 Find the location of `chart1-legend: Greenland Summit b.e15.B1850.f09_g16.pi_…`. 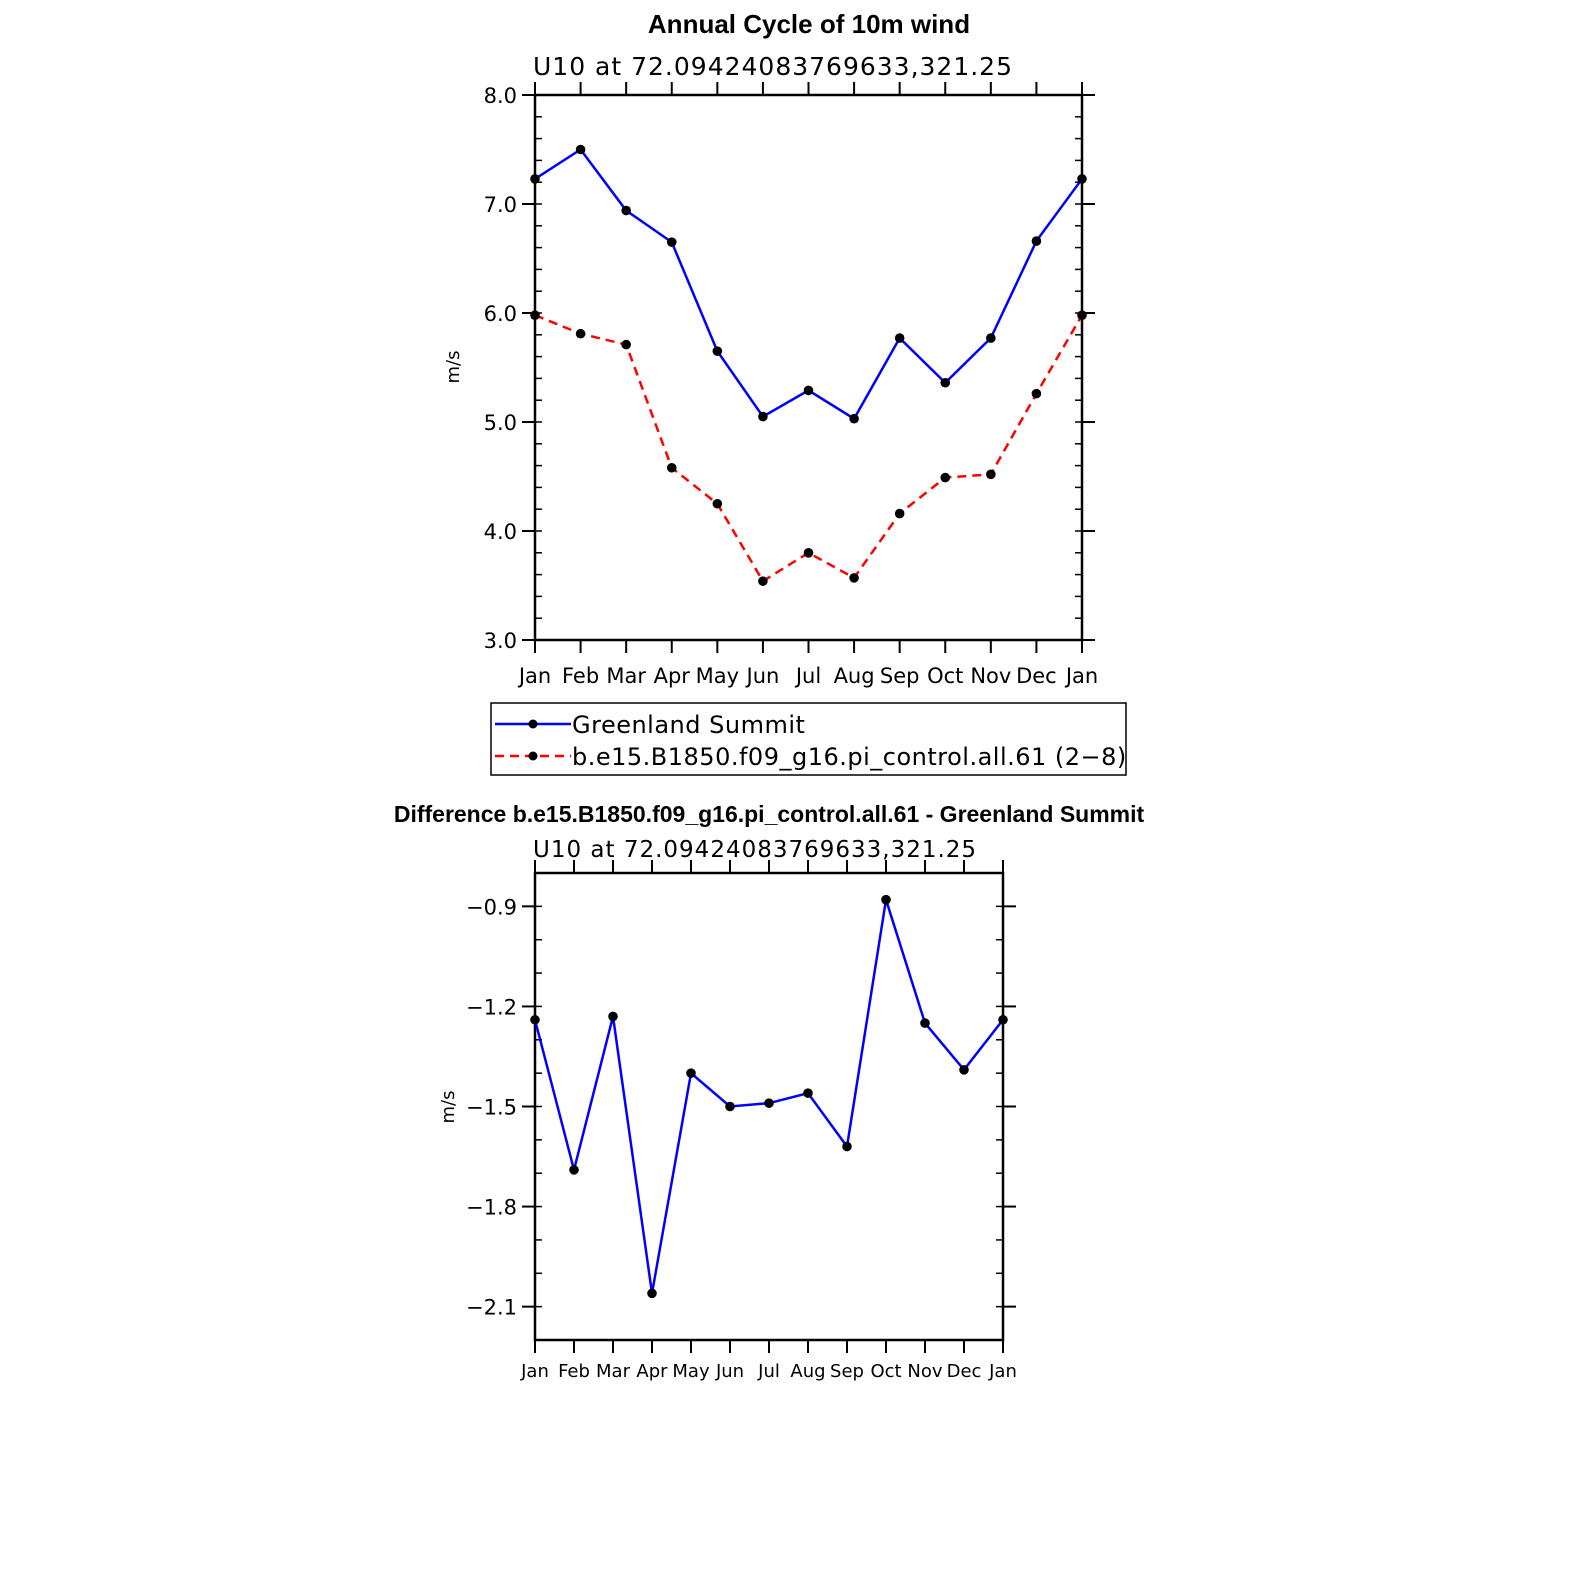

chart1-legend: Greenland Summit b.e15.B1850.f09_g16.pi_… is located at coordinates (808, 739).